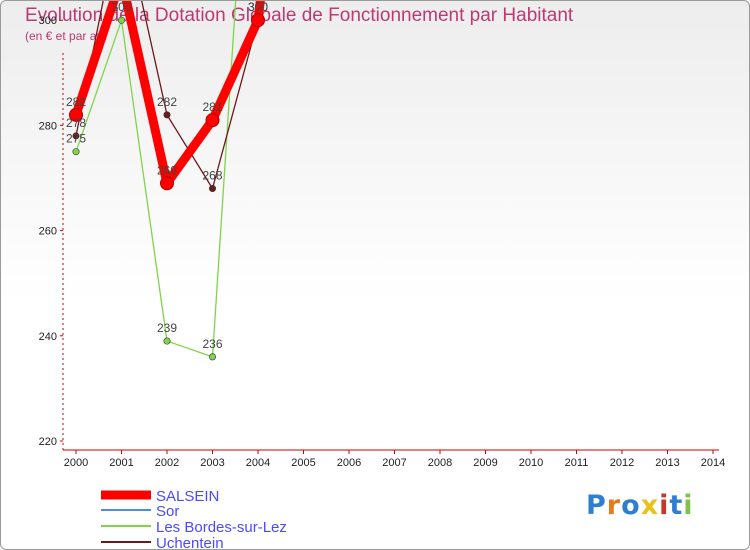 Image resolution: width=750 pixels, height=550 pixels. I want to click on x-tick-label: 2000, so click(76, 463).